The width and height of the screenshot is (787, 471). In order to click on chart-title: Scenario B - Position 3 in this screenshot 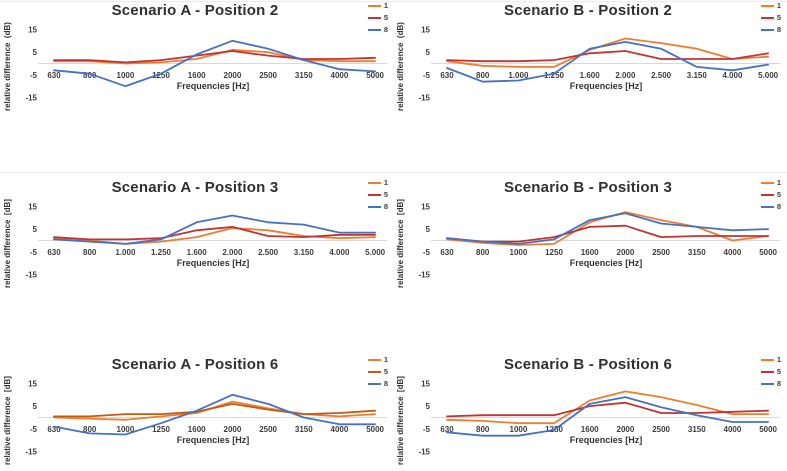, I will do `click(588, 187)`.